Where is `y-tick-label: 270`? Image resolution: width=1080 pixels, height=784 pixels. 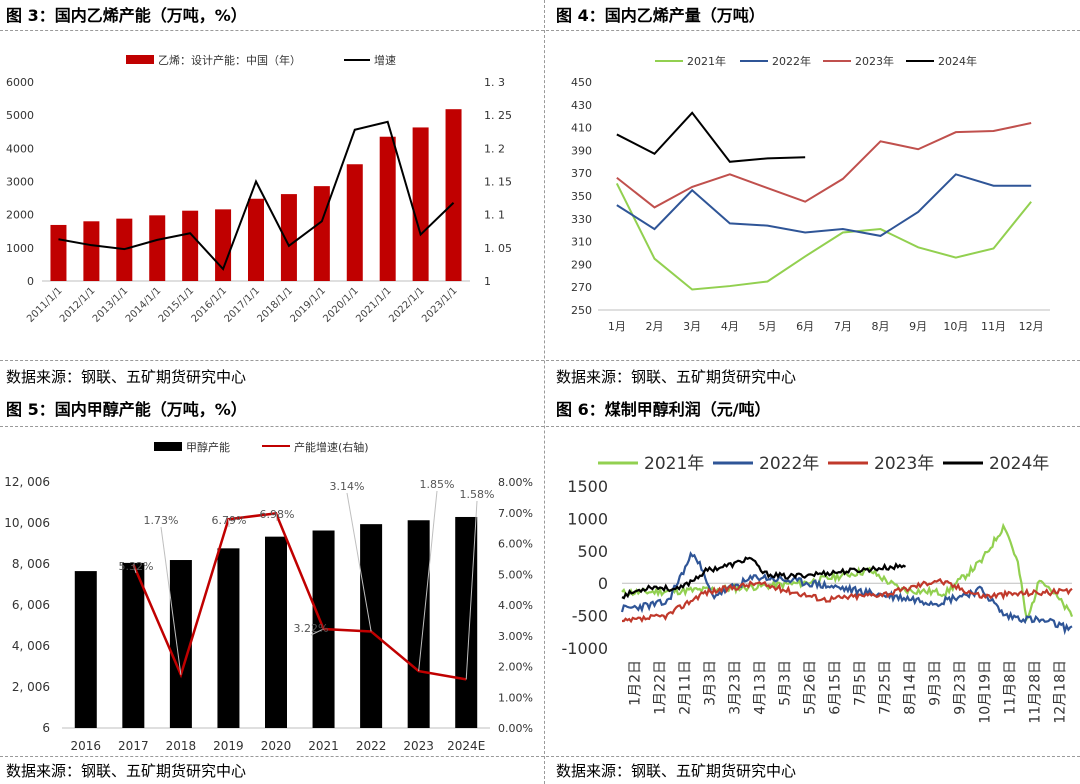
y-tick-label: 270 is located at coordinates (581, 287).